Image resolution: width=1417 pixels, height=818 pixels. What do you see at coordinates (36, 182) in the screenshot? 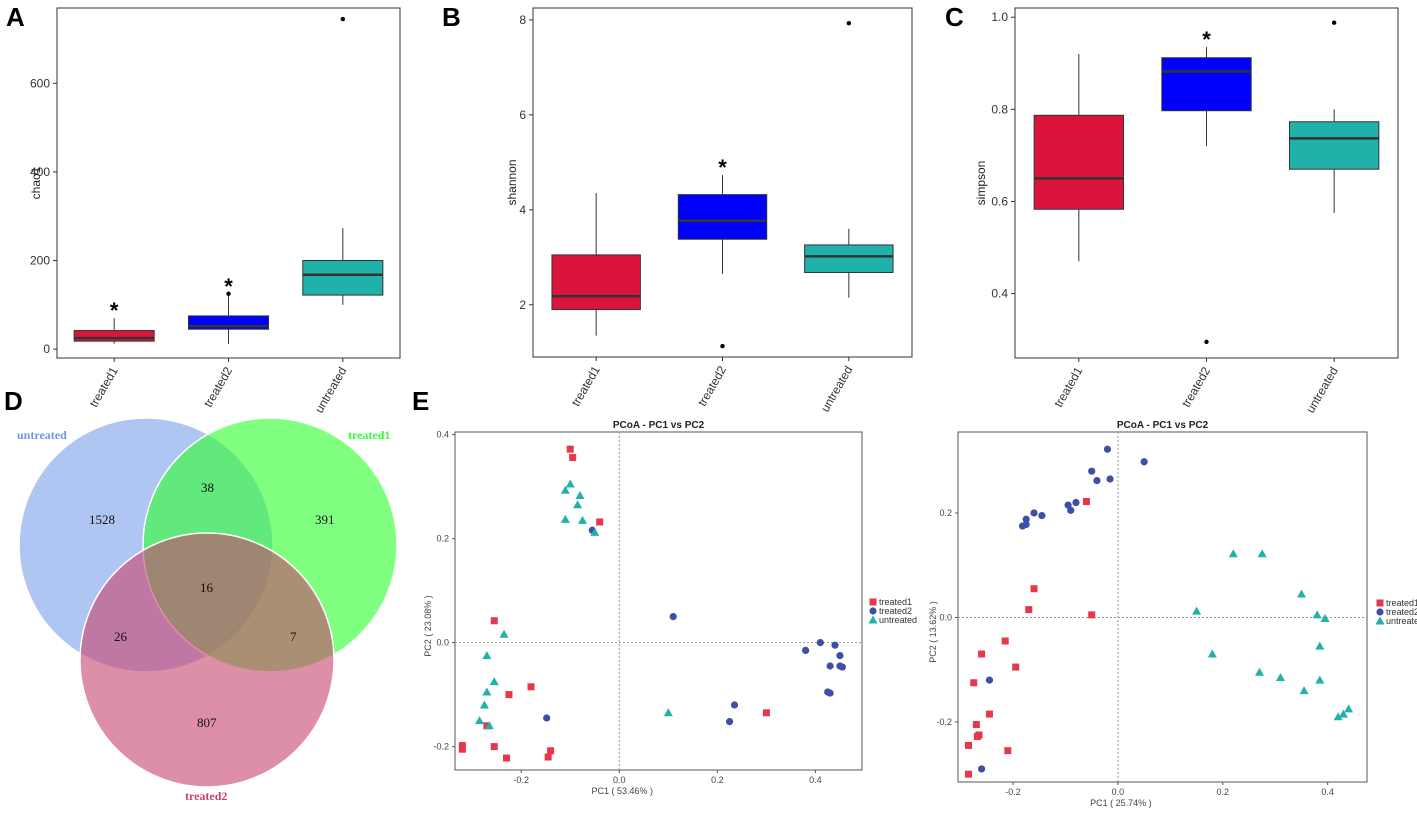
I see `y-axis-label: chao1` at bounding box center [36, 182].